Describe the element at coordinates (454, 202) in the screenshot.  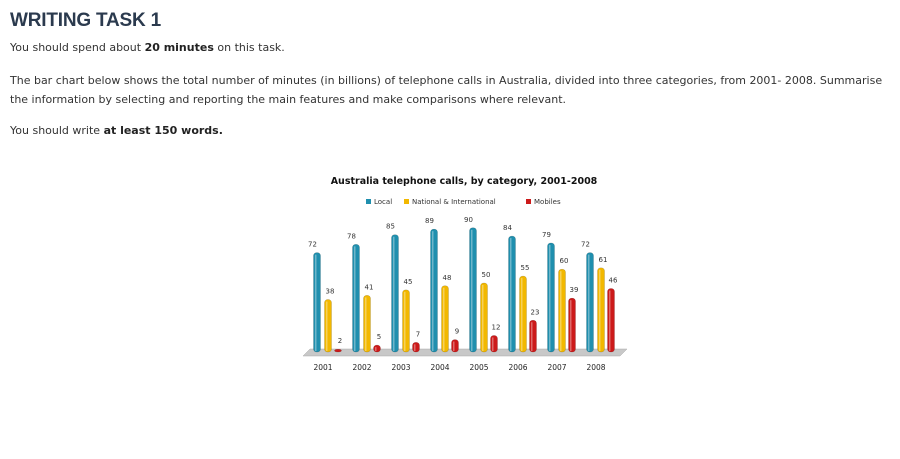
I see `legend-label: National & International` at that location.